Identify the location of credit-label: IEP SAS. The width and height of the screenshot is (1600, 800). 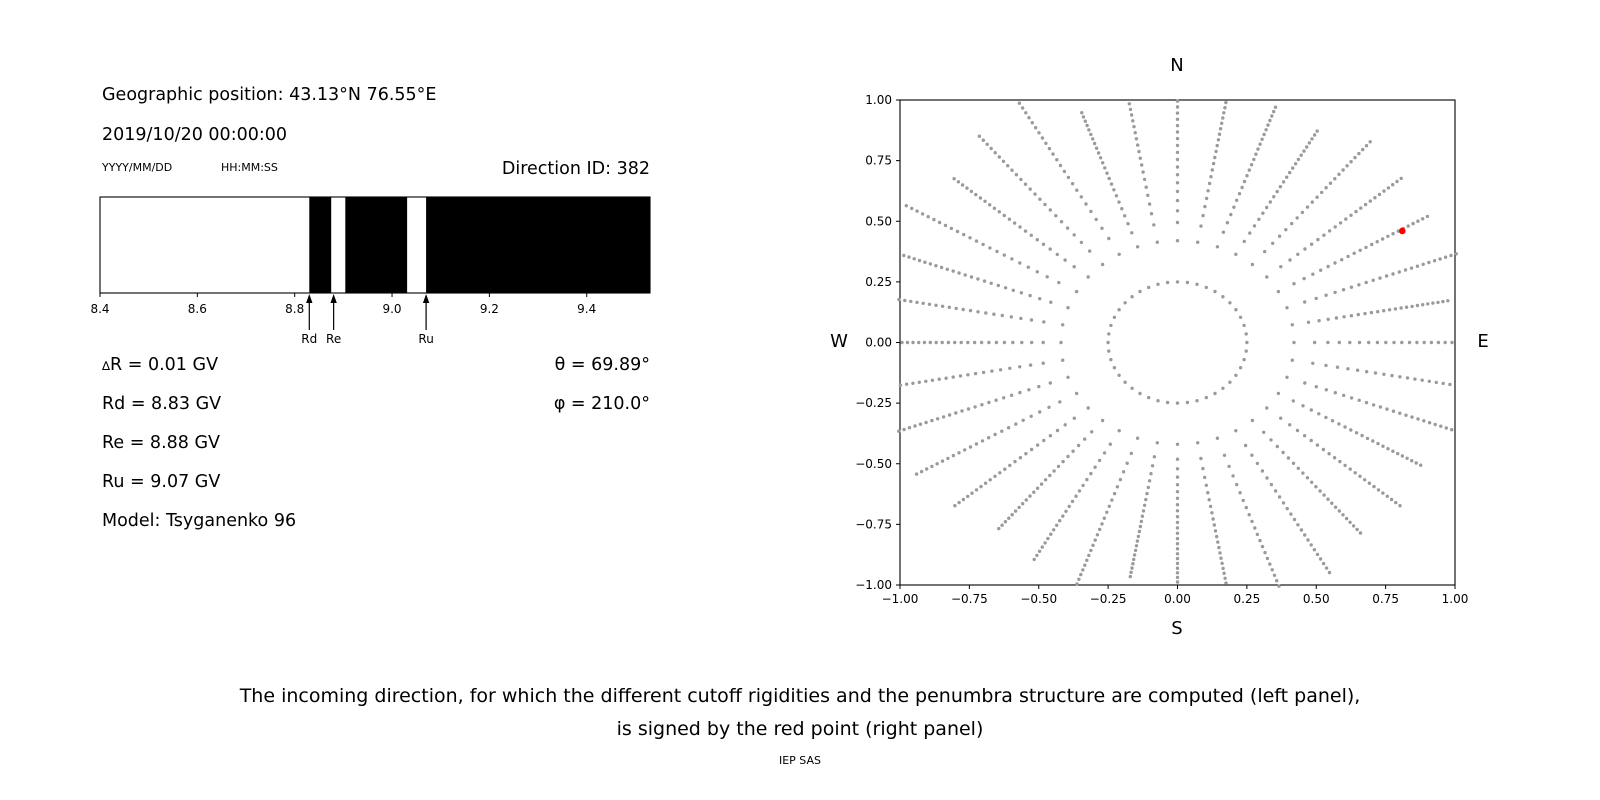
(800, 760).